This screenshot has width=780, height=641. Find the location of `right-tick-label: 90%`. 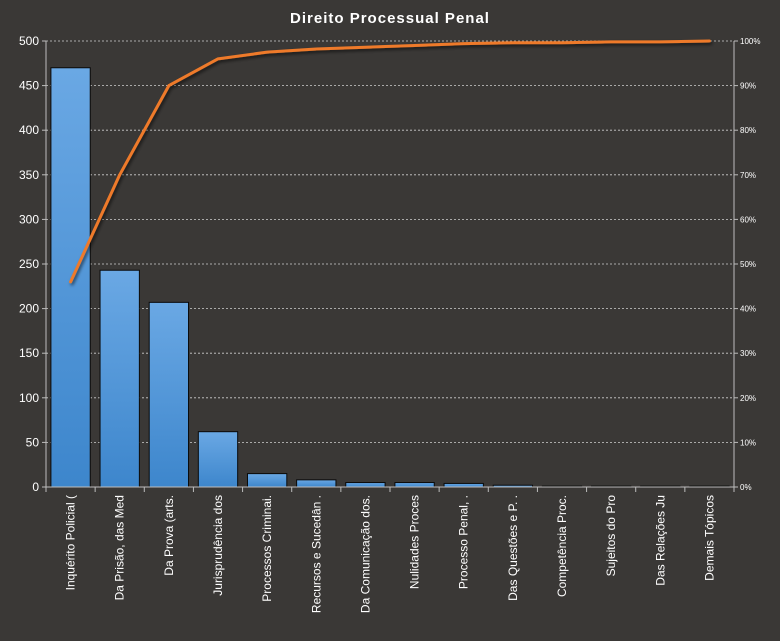

right-tick-label: 90% is located at coordinates (748, 86).